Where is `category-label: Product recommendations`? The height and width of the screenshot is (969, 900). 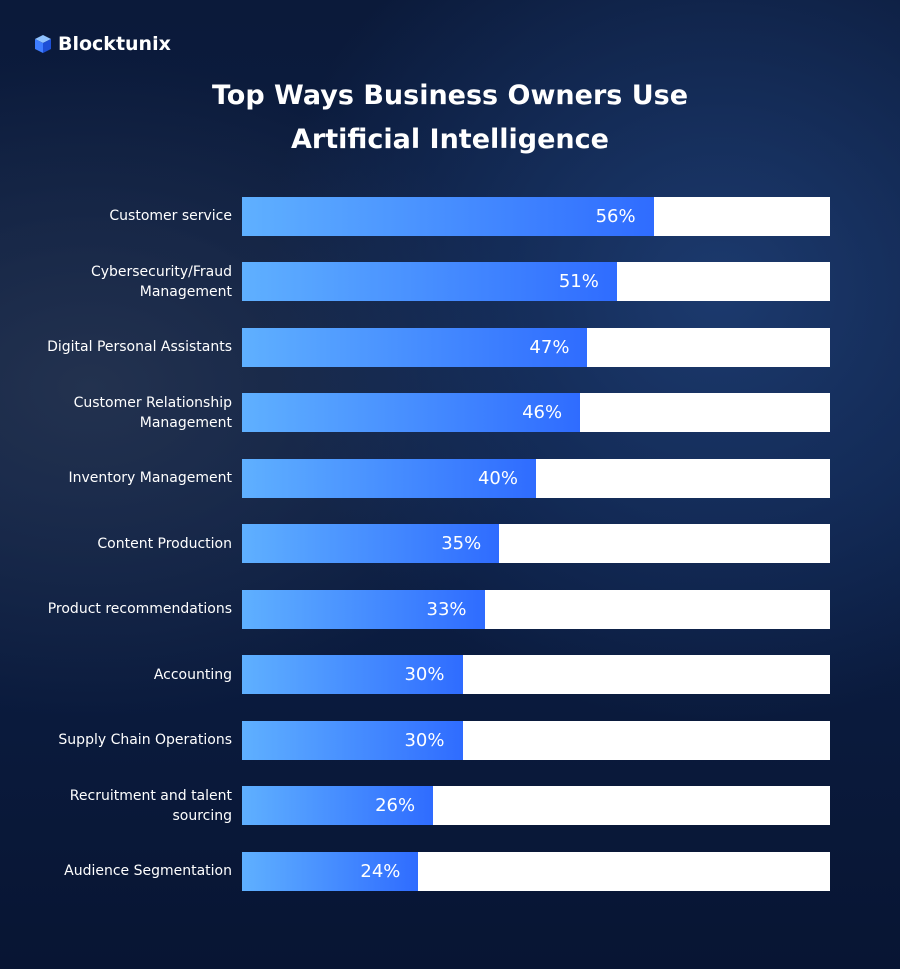
category-label: Product recommendations is located at coordinates (139, 609).